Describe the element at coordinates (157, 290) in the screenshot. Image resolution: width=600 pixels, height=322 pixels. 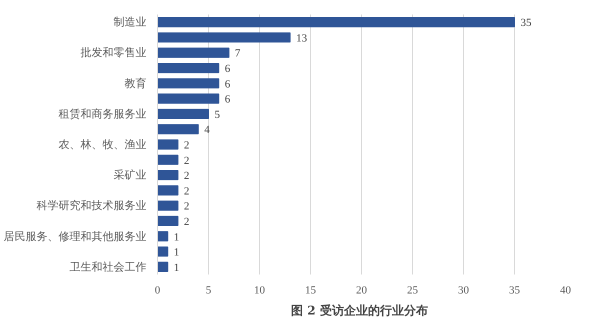
I see `x-tick-label: 0` at that location.